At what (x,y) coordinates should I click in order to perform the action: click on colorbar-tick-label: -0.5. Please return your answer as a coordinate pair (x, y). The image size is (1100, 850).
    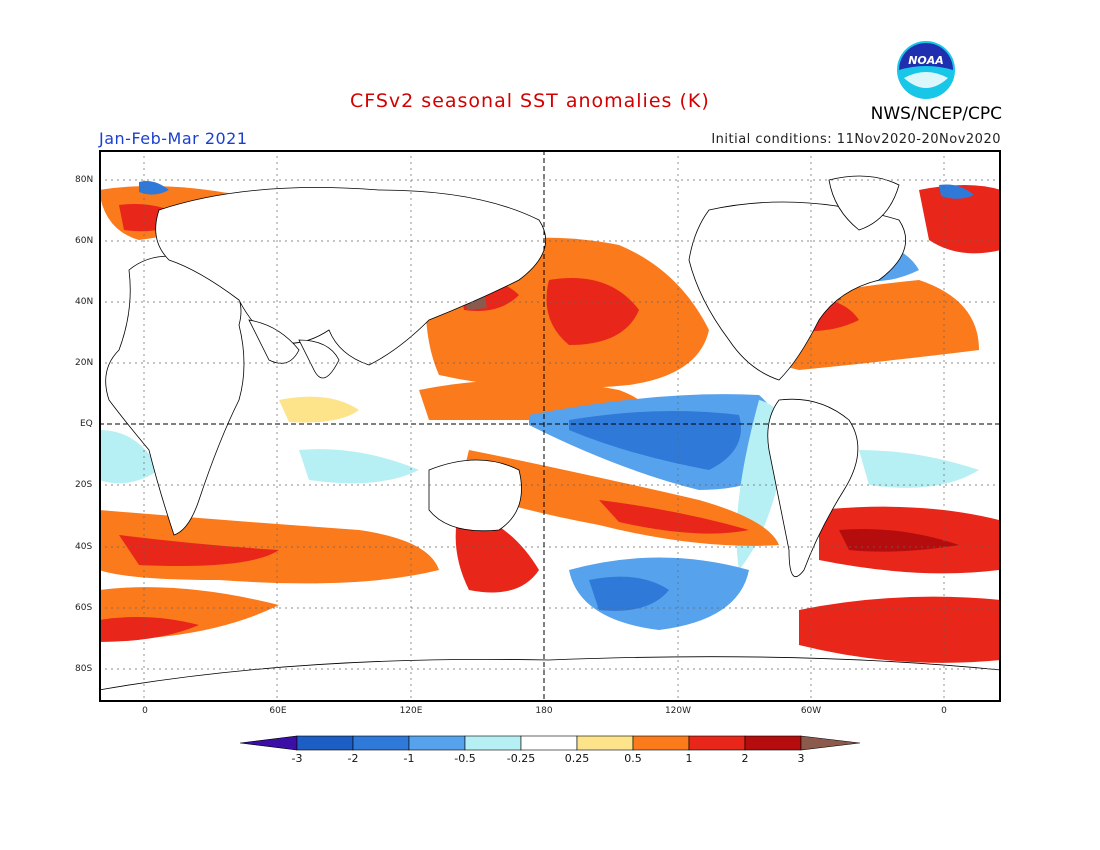
    Looking at the image, I should click on (465, 758).